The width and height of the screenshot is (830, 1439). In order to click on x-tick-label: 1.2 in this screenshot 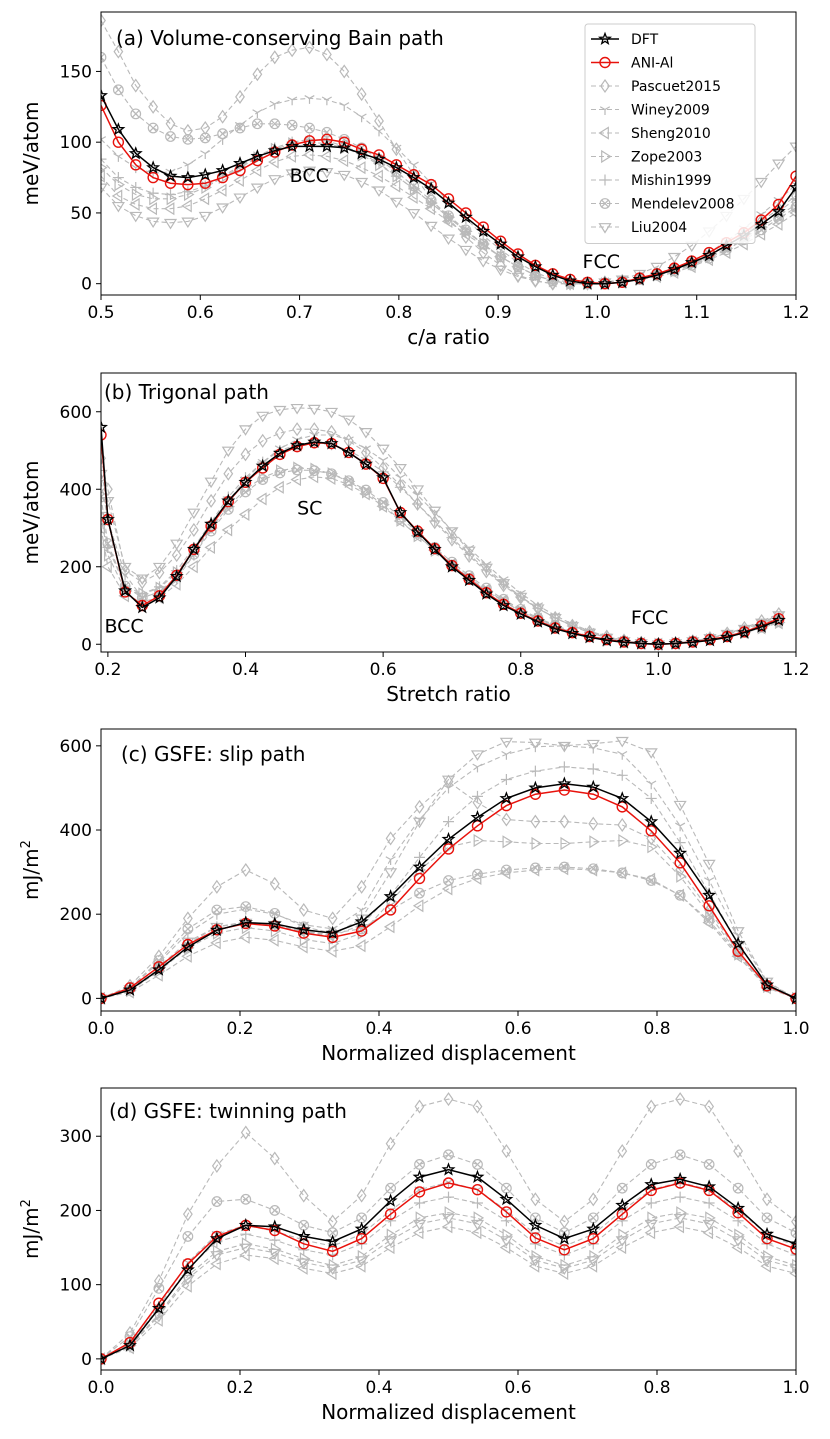, I will do `click(795, 670)`.